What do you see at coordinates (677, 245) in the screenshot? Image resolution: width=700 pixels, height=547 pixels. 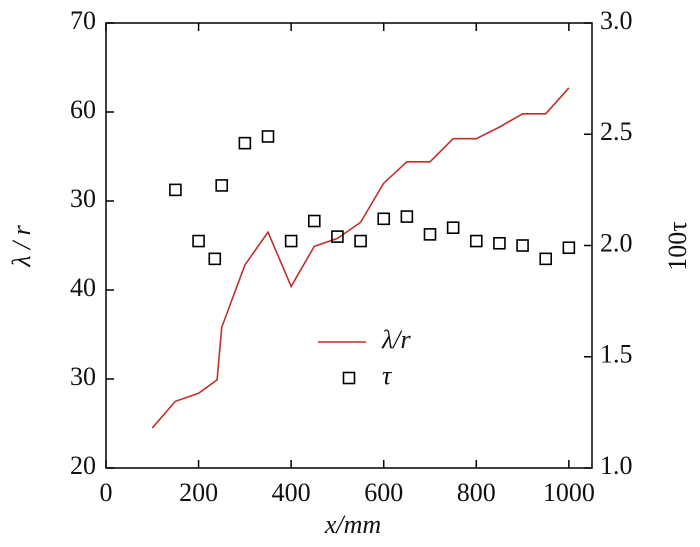 I see `y2-axis-title: 100τ` at bounding box center [677, 245].